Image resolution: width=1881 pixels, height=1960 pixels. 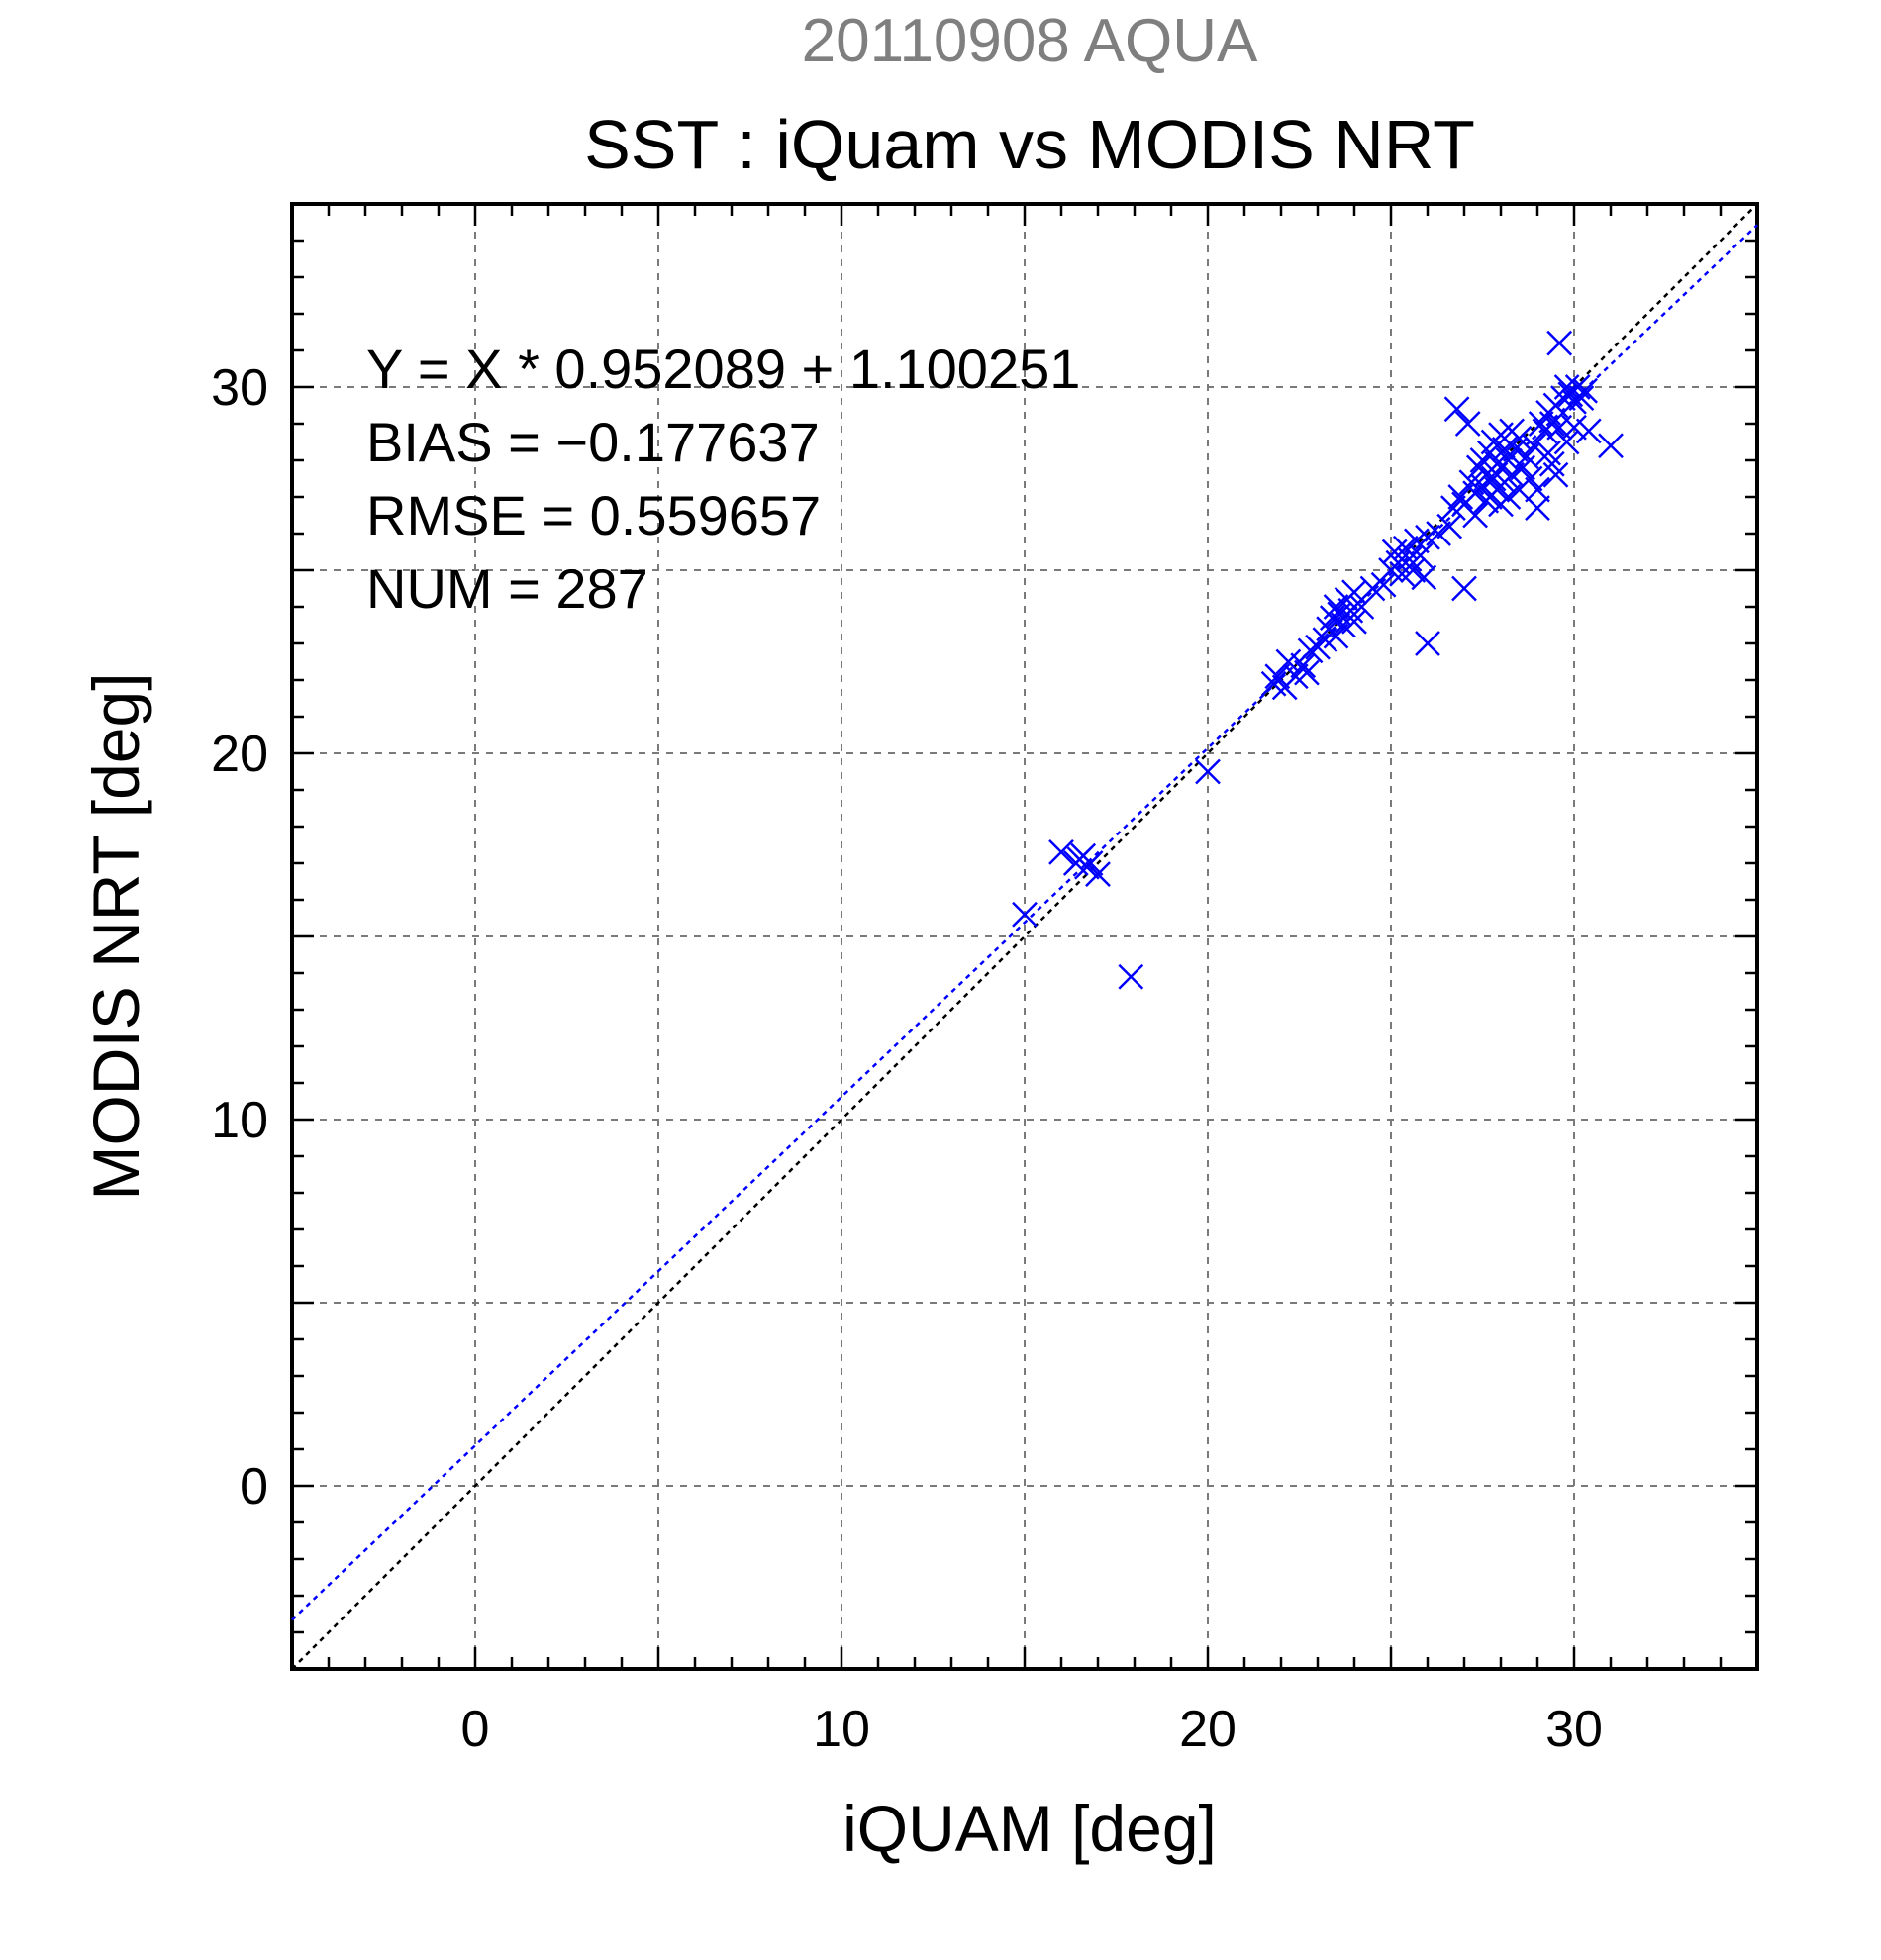 What do you see at coordinates (1030, 144) in the screenshot?
I see `chart-title: SST : iQuam vs MODIS NRT` at bounding box center [1030, 144].